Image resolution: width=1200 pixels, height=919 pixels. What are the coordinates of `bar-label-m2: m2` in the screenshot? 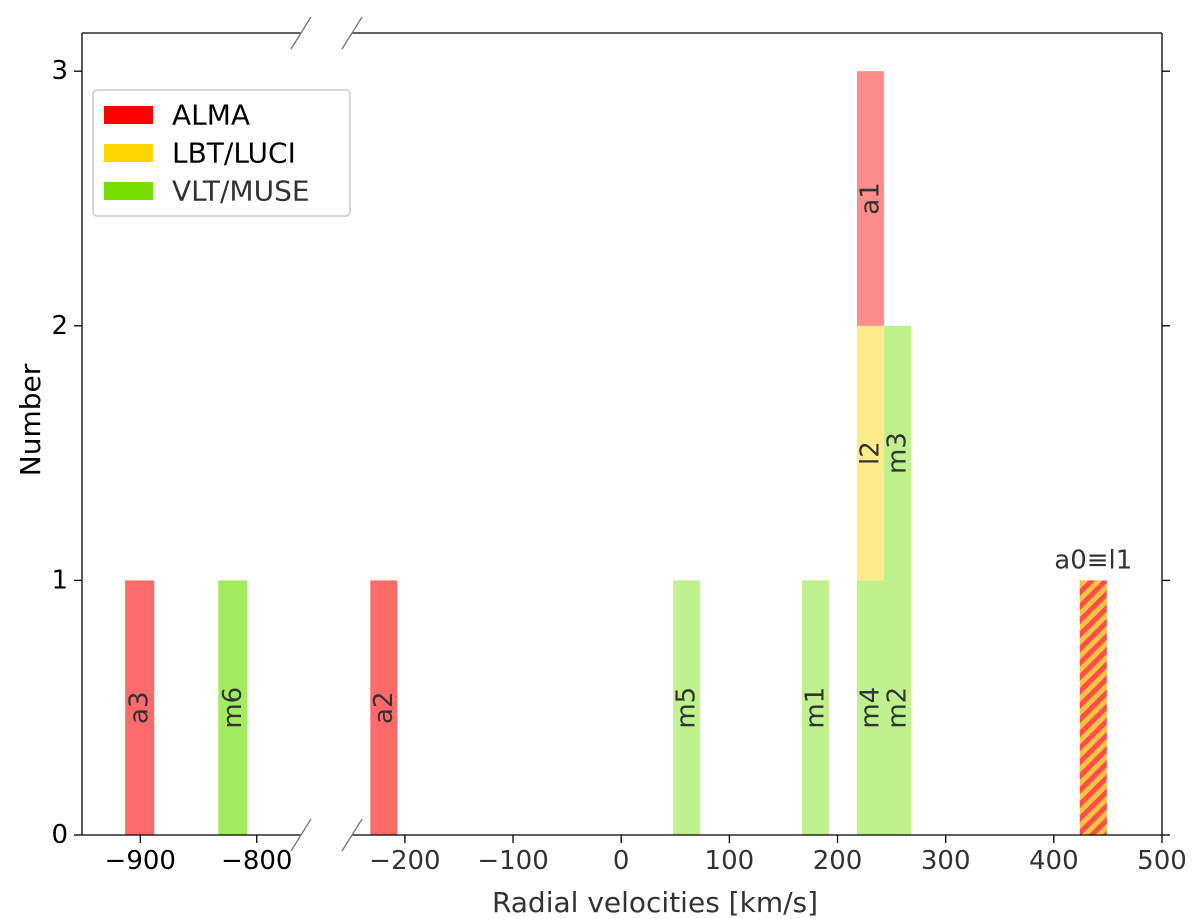 It's located at (898, 708).